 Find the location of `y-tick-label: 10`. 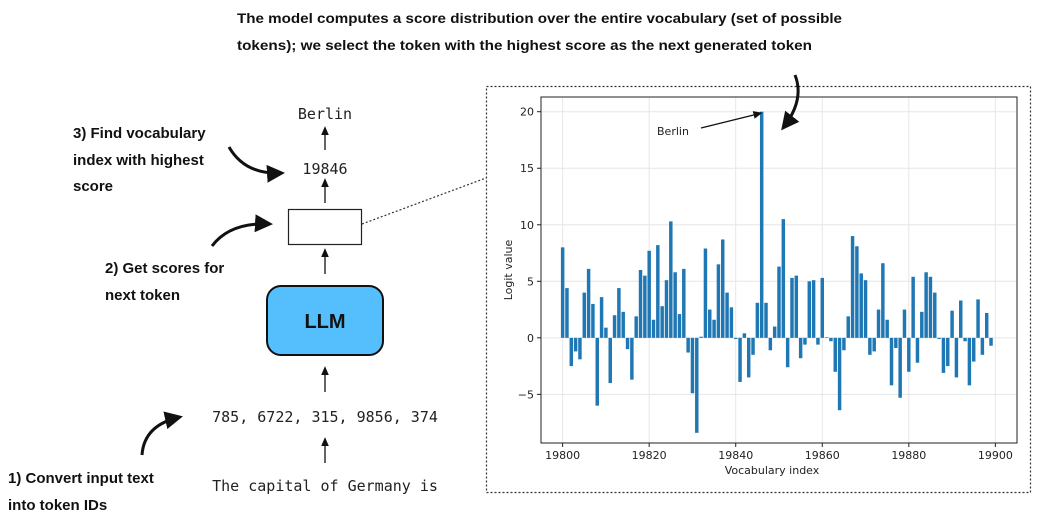

y-tick-label: 10 is located at coordinates (527, 225).